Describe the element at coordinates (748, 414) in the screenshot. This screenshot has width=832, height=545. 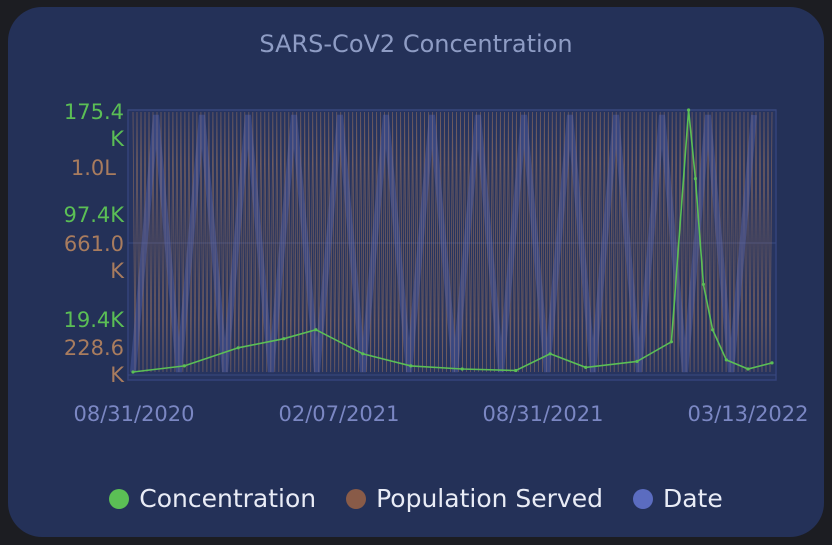
I see `x-tick-03-13-2022: 03/13/2022` at that location.